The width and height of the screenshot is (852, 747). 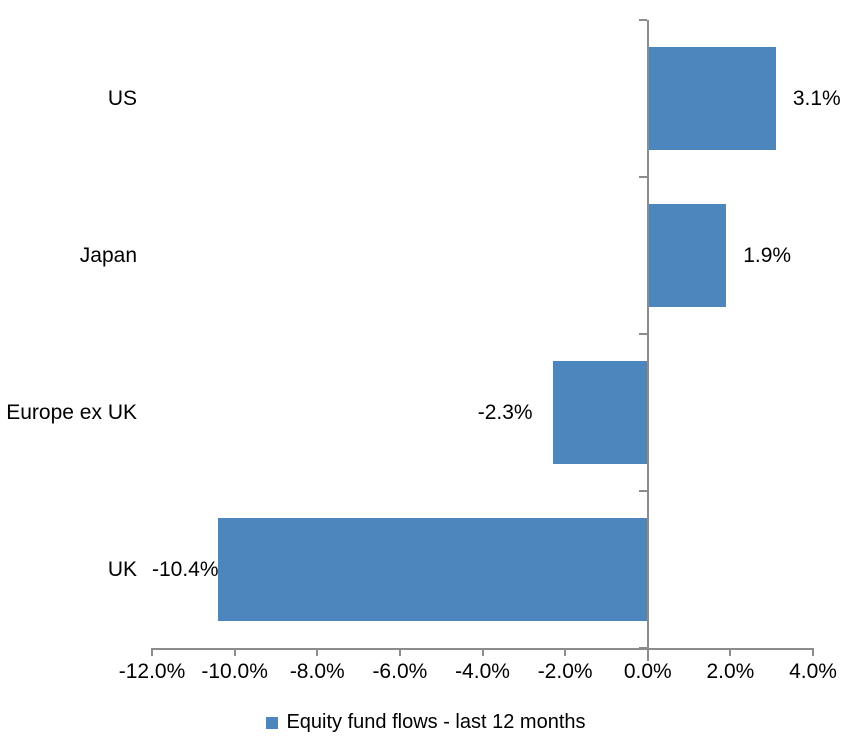 What do you see at coordinates (436, 722) in the screenshot?
I see `legend-label: Equity fund flows - last 12 months` at bounding box center [436, 722].